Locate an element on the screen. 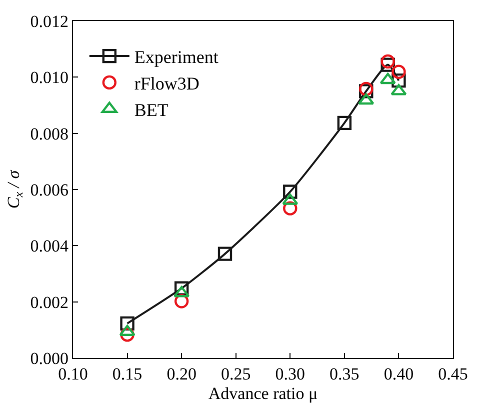  y-tick-label: 0.006 is located at coordinates (49, 190).